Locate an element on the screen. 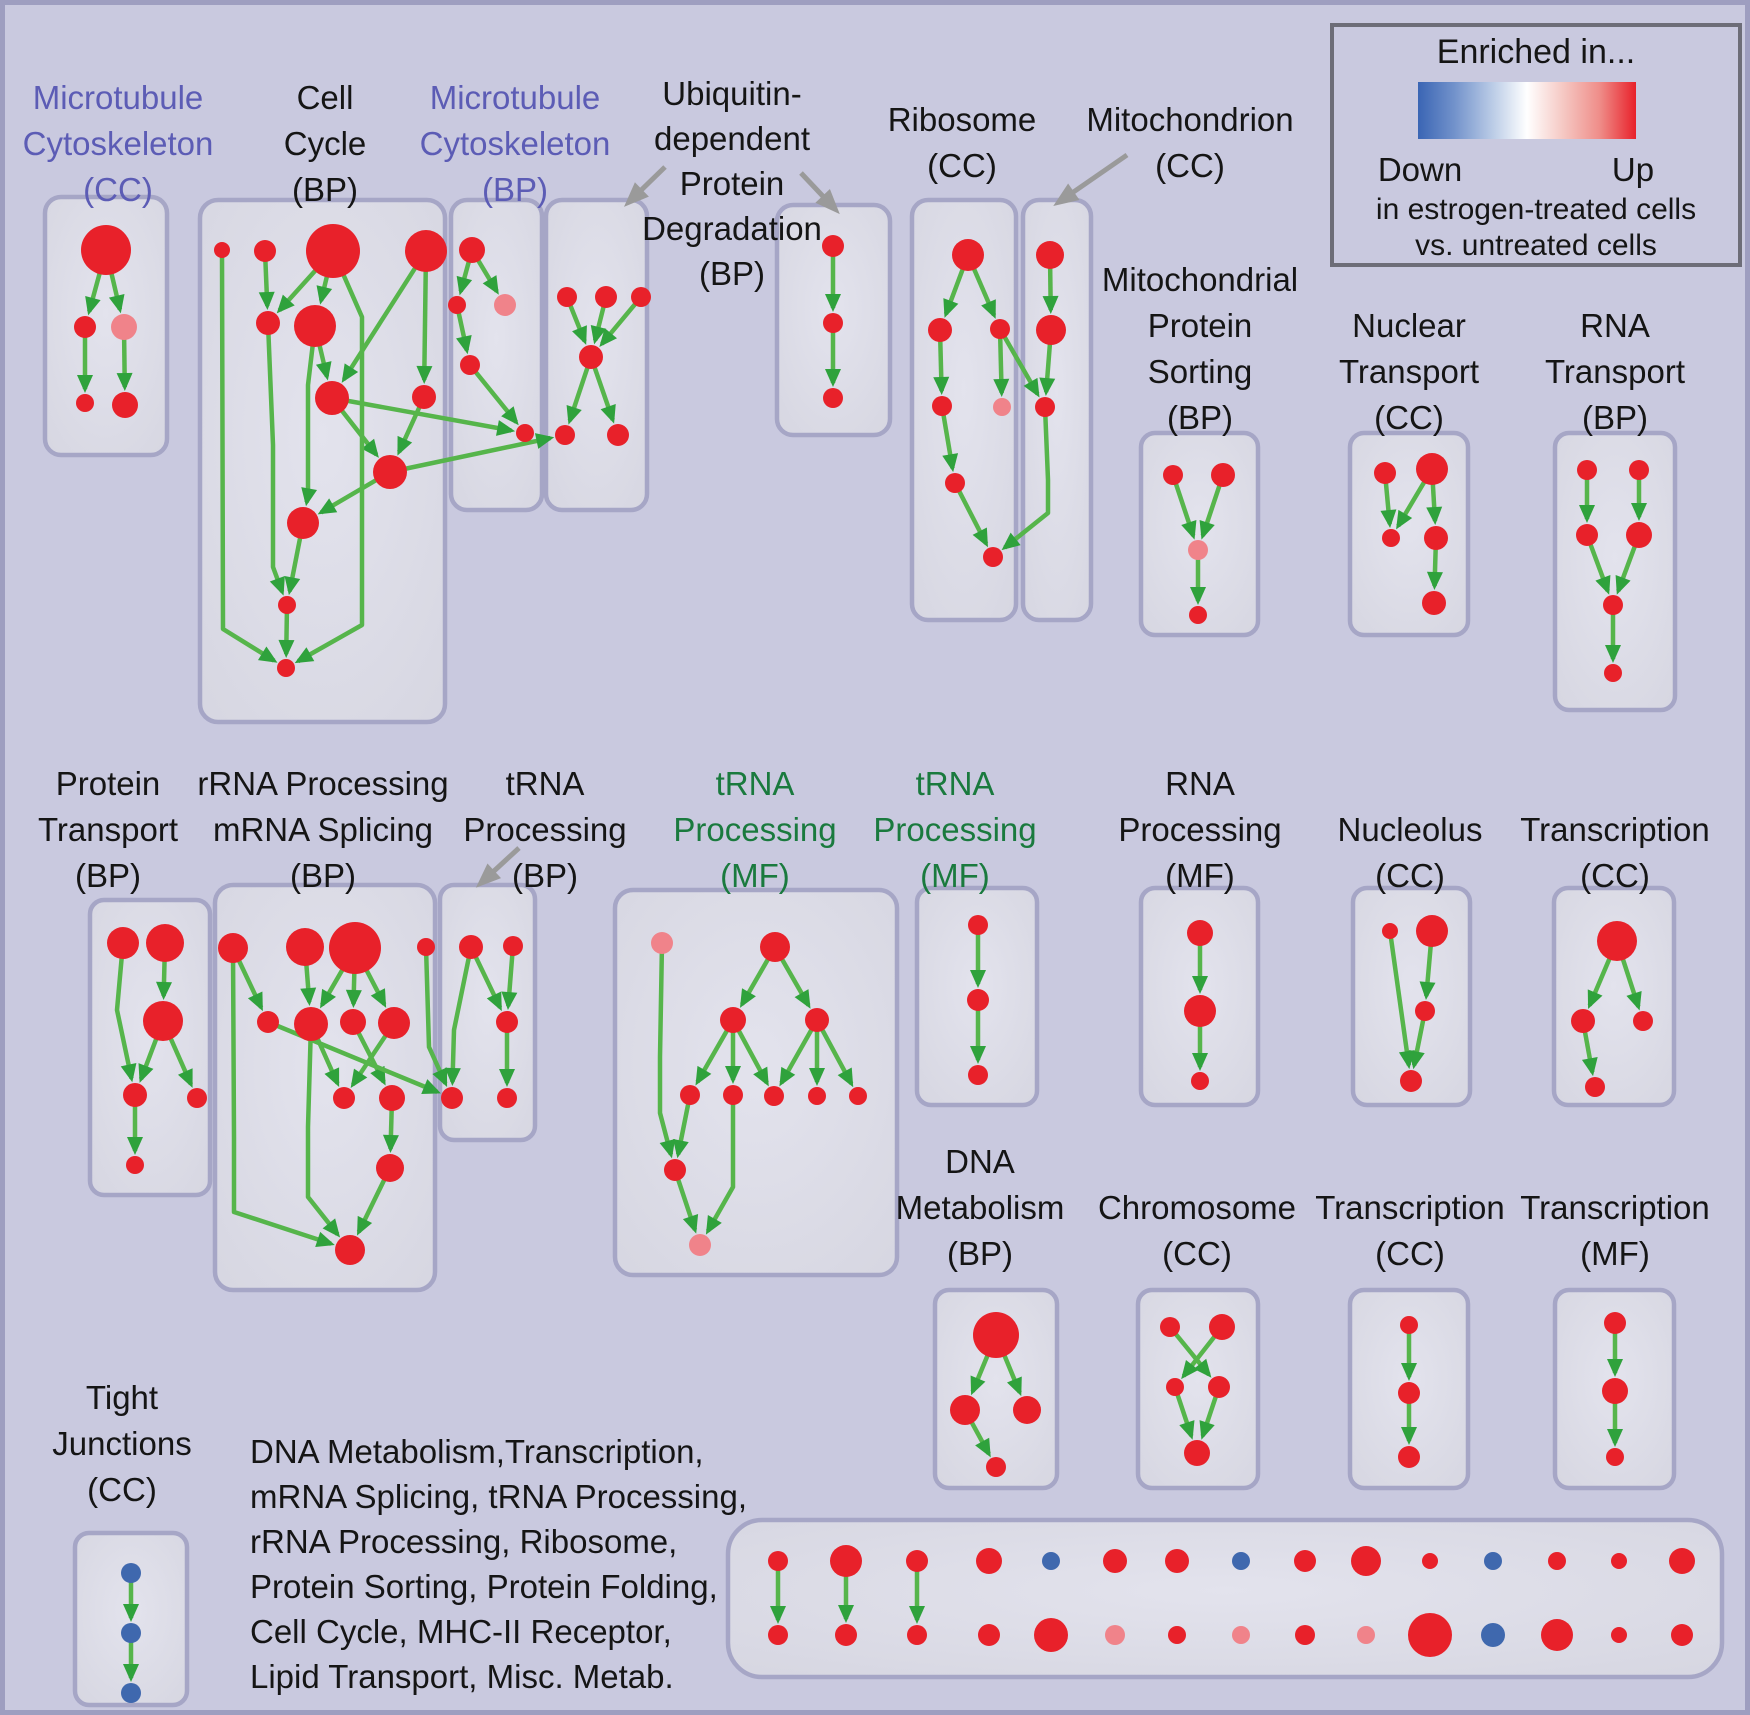 This screenshot has width=1750, height=1715. label-nucleolus-cc: Nucleolus (CC) is located at coordinates (1410, 852).